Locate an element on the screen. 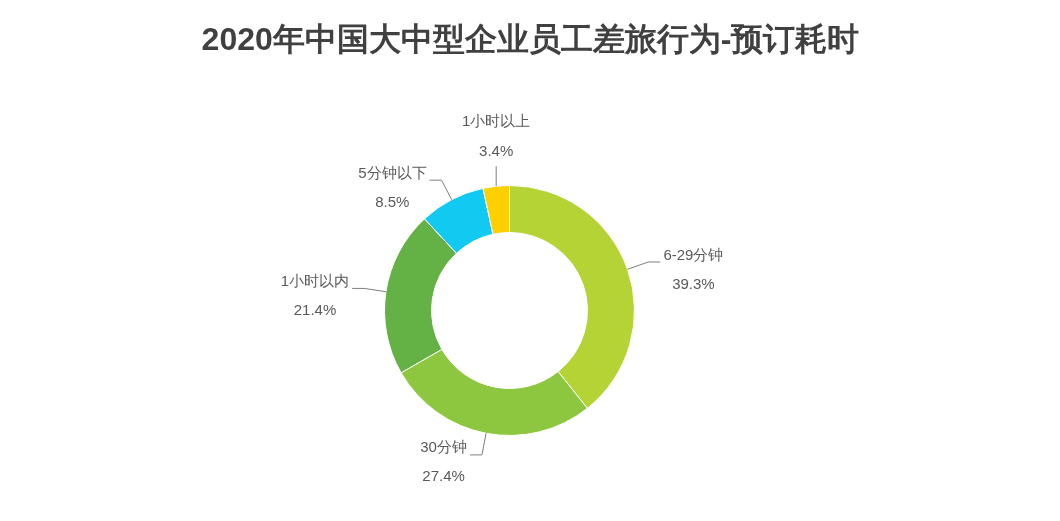  data-label: 21.4% is located at coordinates (315, 309).